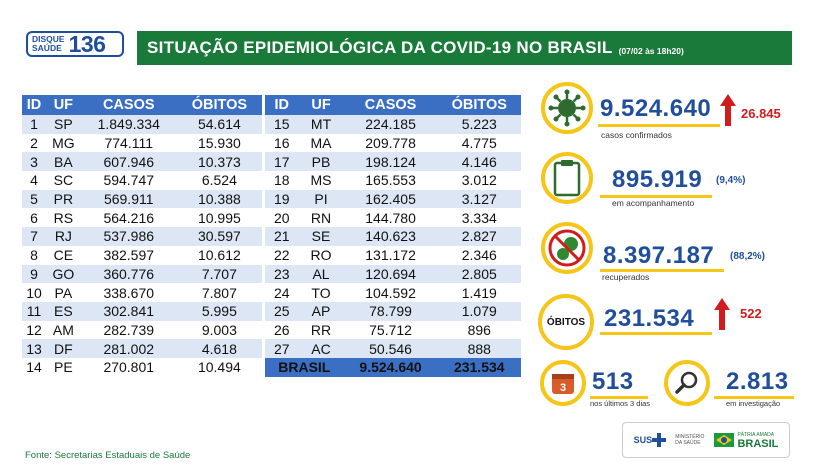 This screenshot has width=820, height=475. What do you see at coordinates (390, 311) in the screenshot?
I see `table-cell: 78.799` at bounding box center [390, 311].